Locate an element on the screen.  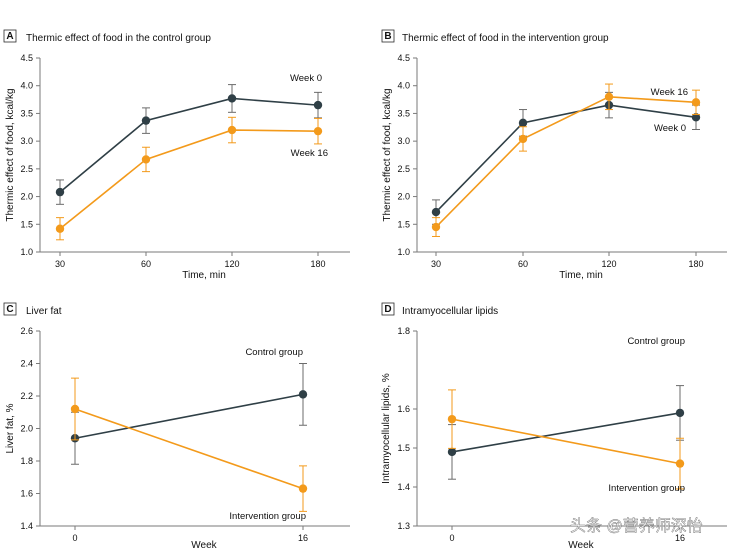
panel-letter: D is located at coordinates (387, 309).